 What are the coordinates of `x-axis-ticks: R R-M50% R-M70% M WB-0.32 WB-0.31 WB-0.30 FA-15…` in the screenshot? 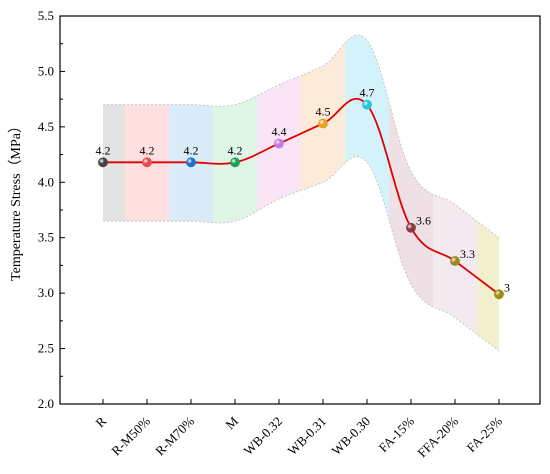 It's located at (298, 429).